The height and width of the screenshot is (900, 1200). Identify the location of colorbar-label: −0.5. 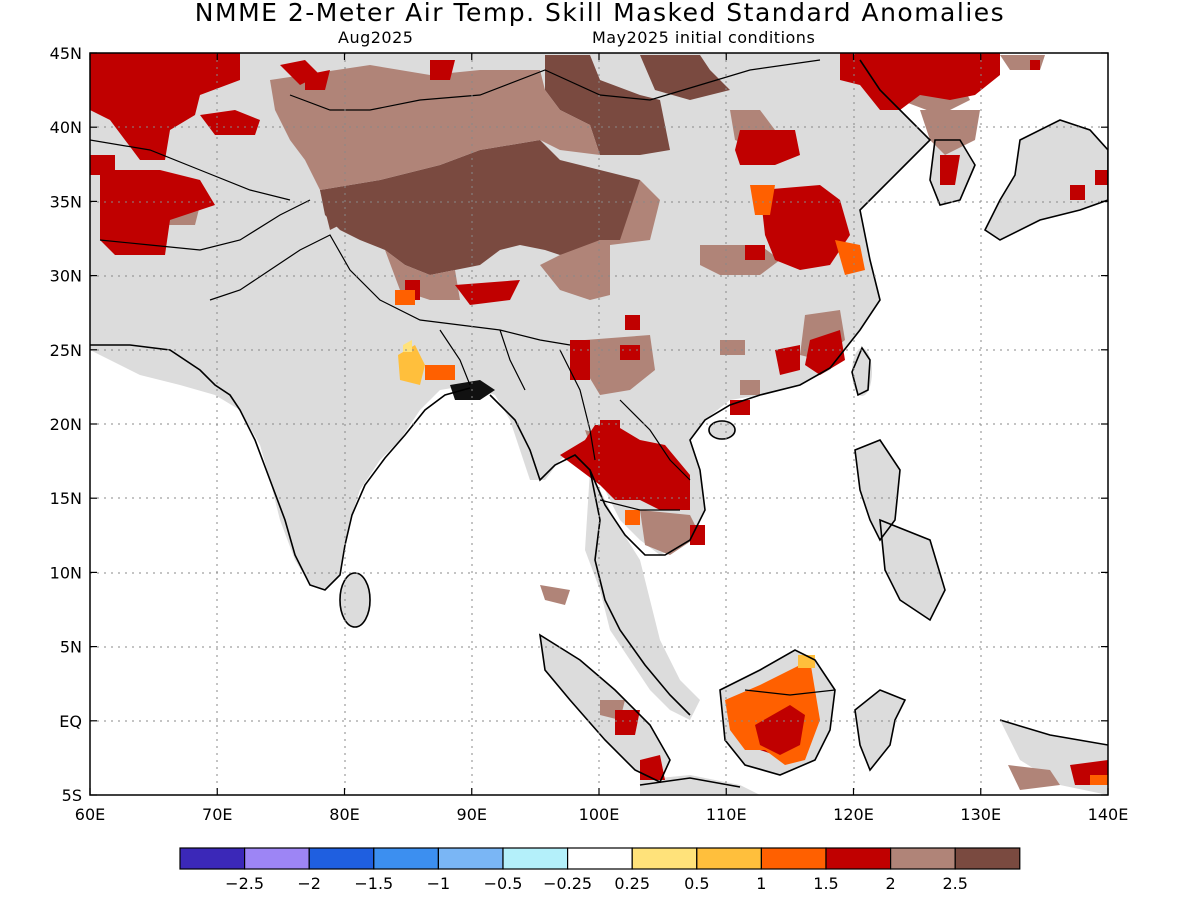
(503, 883).